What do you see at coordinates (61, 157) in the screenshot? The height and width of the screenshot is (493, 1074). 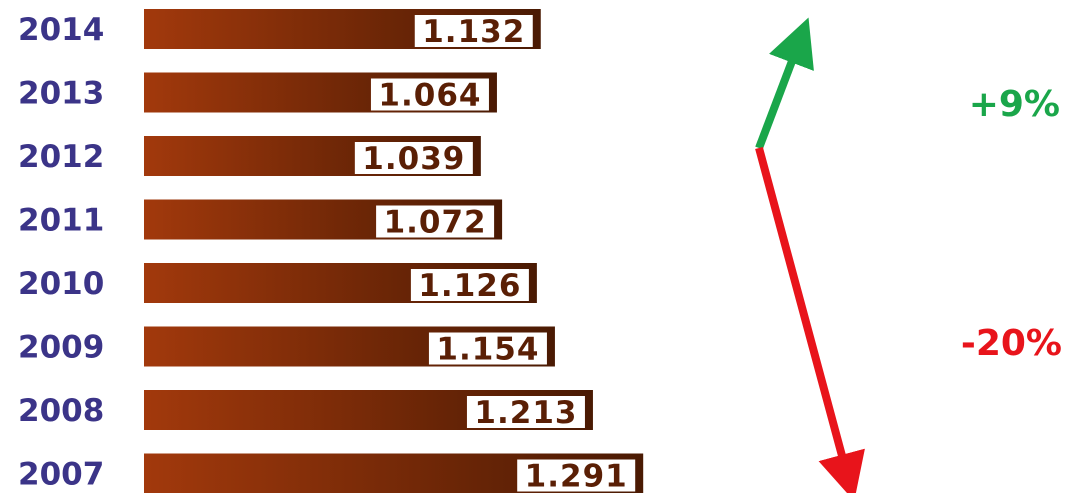 I see `year-label: 2012` at bounding box center [61, 157].